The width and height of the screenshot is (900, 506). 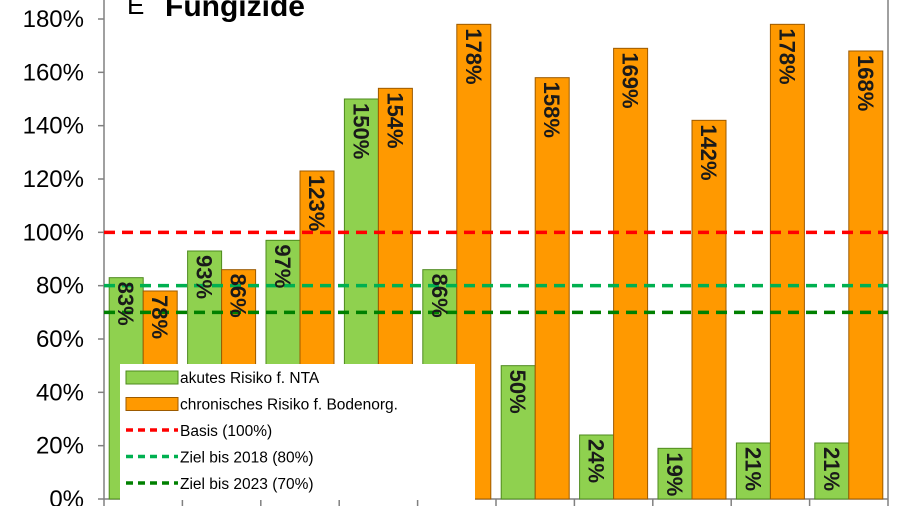 What do you see at coordinates (53, 72) in the screenshot?
I see `y-tick-label: 160%` at bounding box center [53, 72].